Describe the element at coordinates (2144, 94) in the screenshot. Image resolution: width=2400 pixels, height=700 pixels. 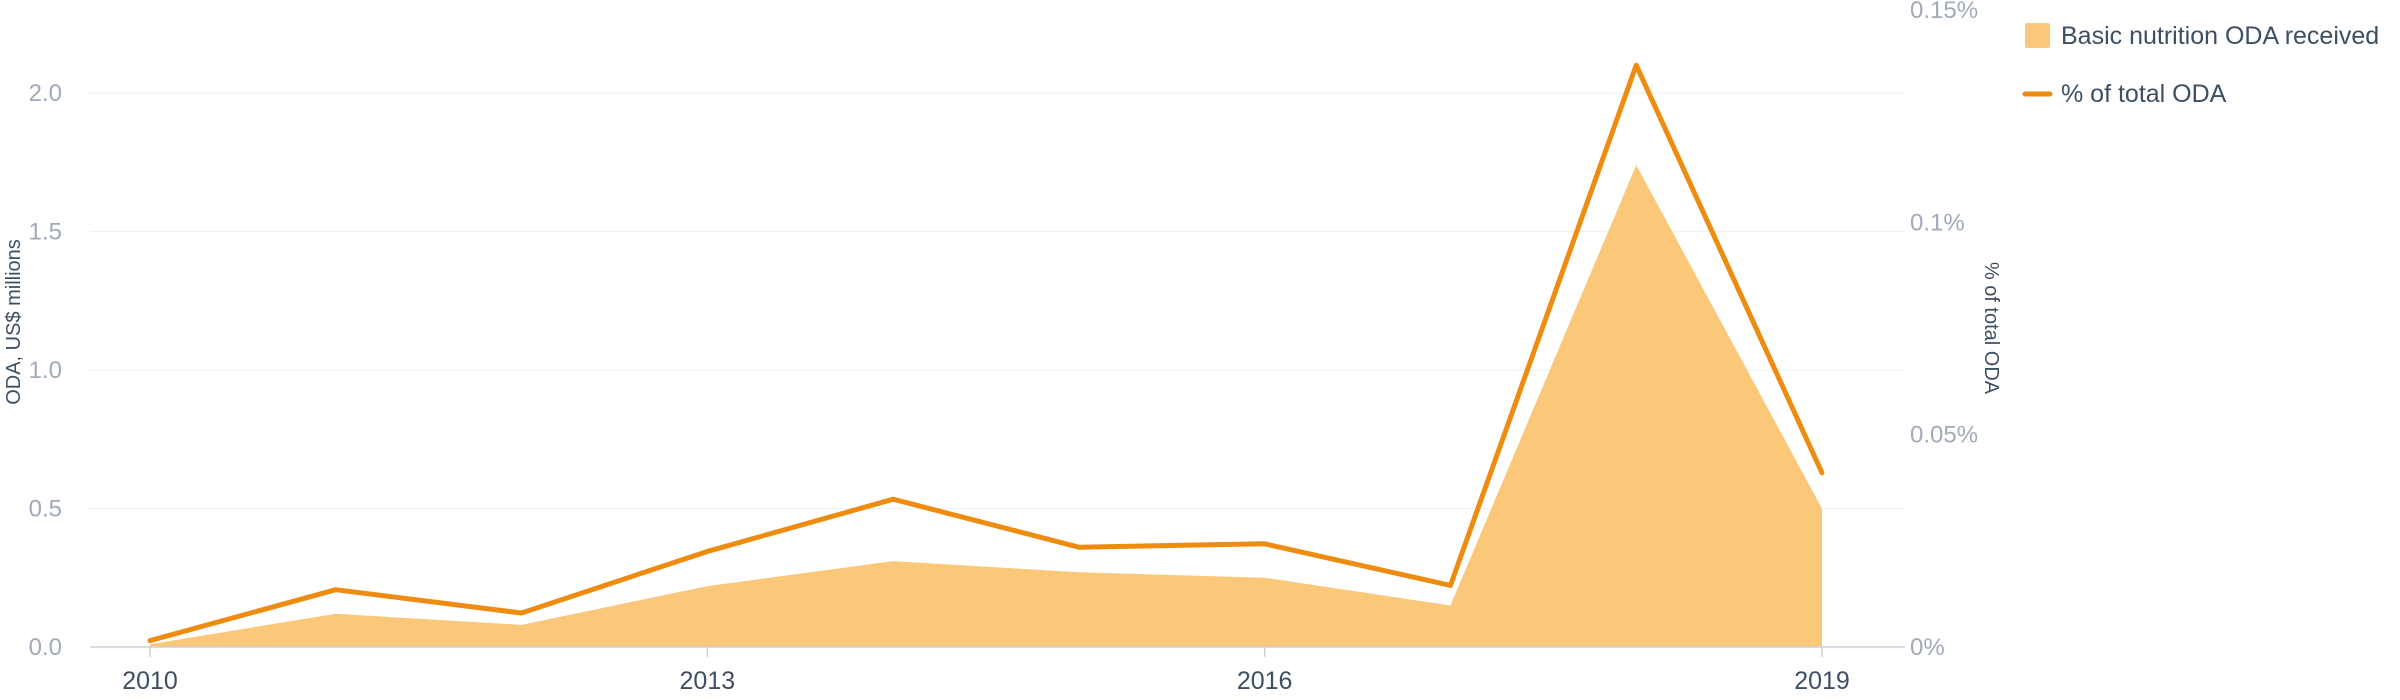
I see `legend-label-pct-total-oda: % of total ODA` at that location.